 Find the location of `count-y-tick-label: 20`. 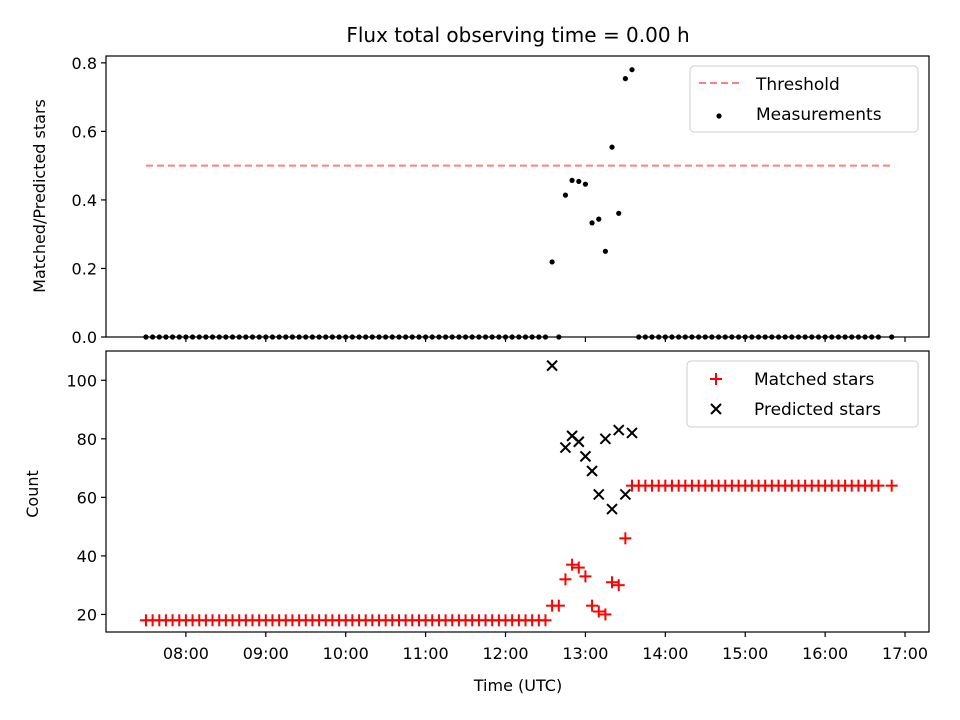

count-y-tick-label: 20 is located at coordinates (87, 614).